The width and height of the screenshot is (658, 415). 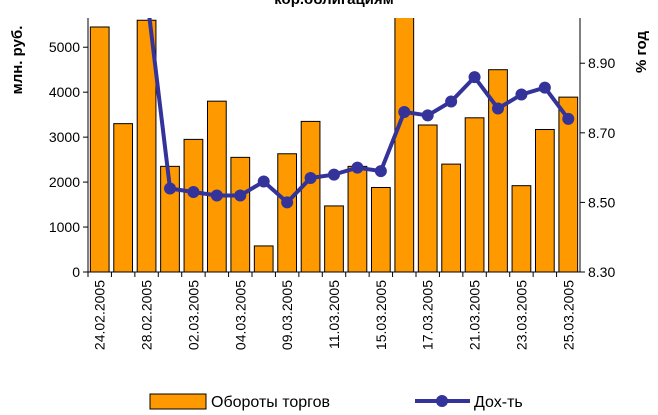 I want to click on chart-title: кор.облигациям, so click(x=334, y=4).